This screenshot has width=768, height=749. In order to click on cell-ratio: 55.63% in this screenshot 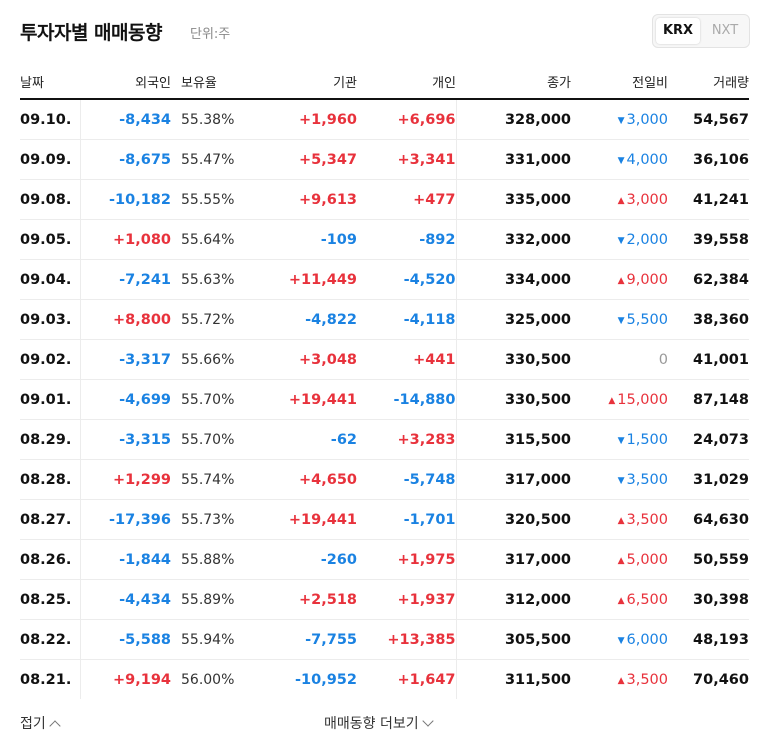, I will do `click(211, 279)`.